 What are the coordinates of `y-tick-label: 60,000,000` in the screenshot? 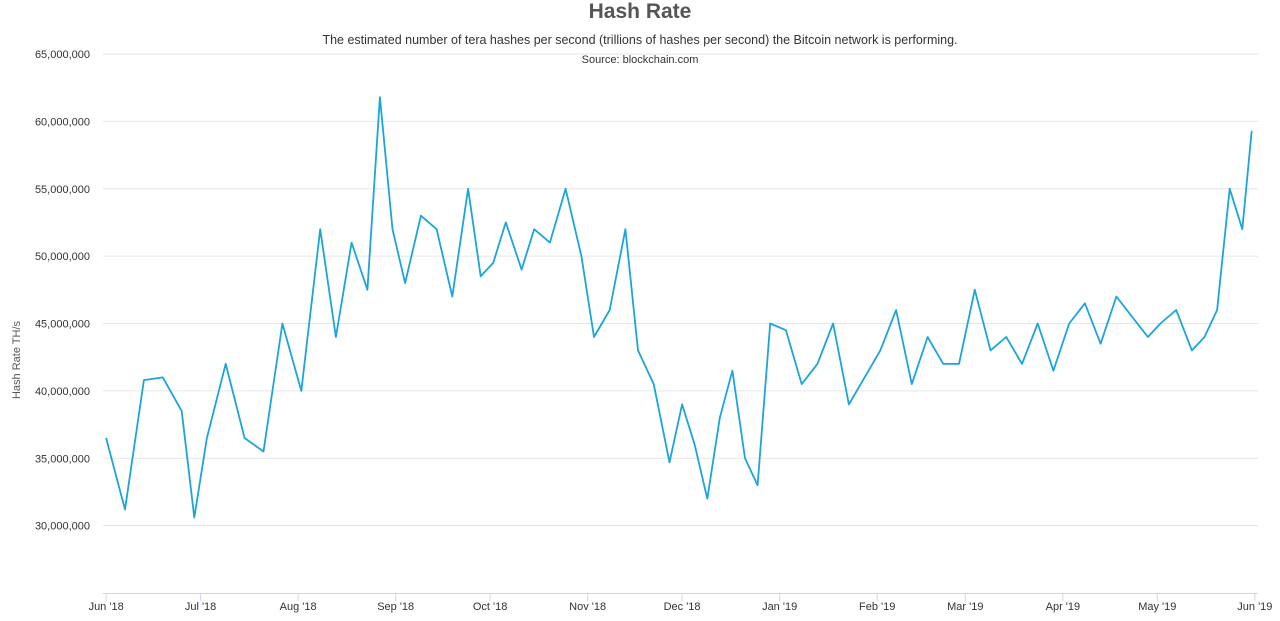 It's located at (62, 122).